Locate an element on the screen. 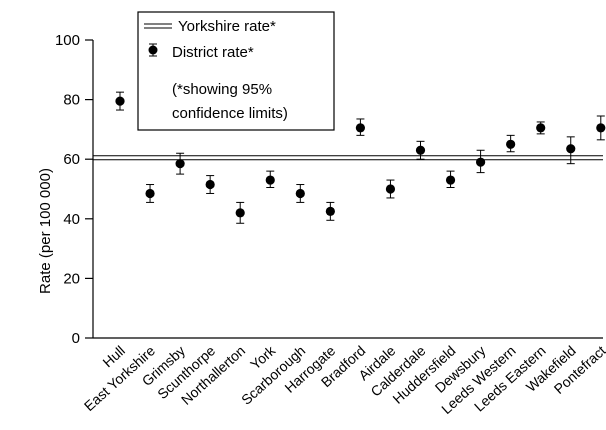 The image size is (606, 430). y-tick-label-20: 20 is located at coordinates (71, 278).